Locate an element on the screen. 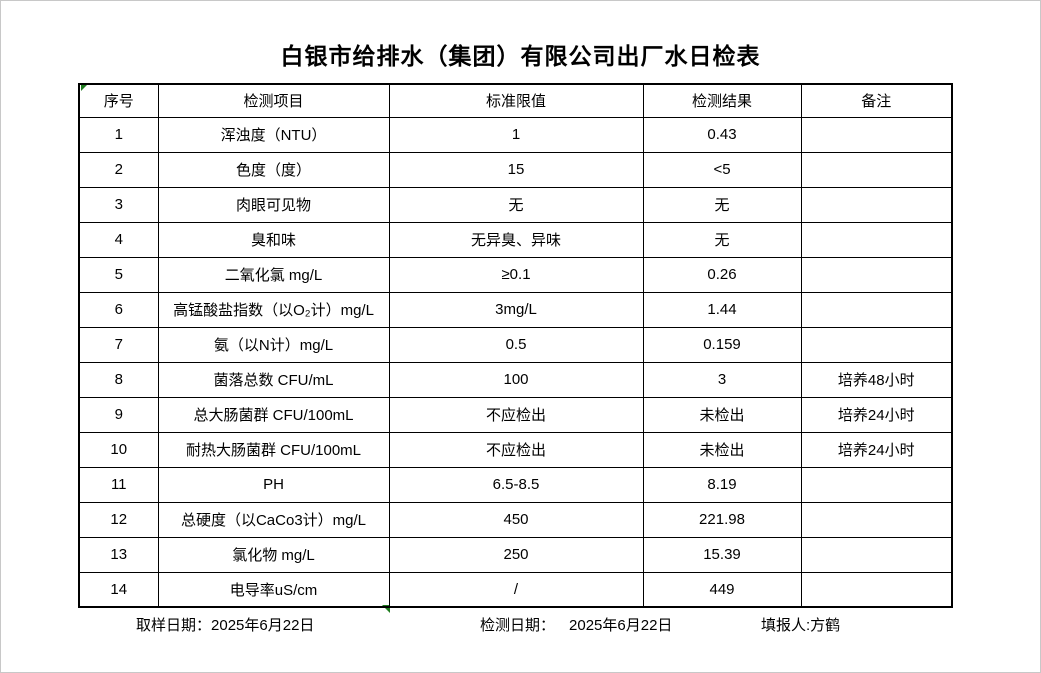  test-date: 检测日期： 2025年6月22日 is located at coordinates (576, 624).